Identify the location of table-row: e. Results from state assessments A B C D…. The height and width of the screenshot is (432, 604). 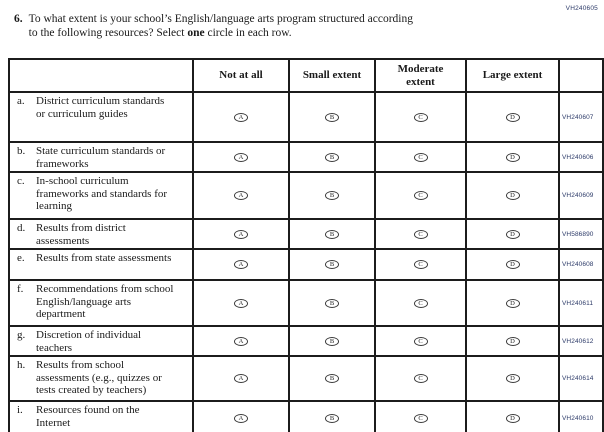
(306, 264).